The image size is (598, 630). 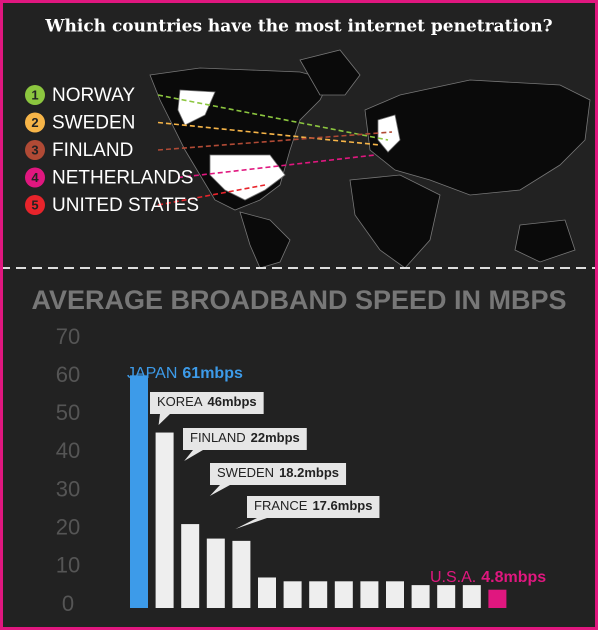 What do you see at coordinates (330, 72) in the screenshot?
I see `greenland` at bounding box center [330, 72].